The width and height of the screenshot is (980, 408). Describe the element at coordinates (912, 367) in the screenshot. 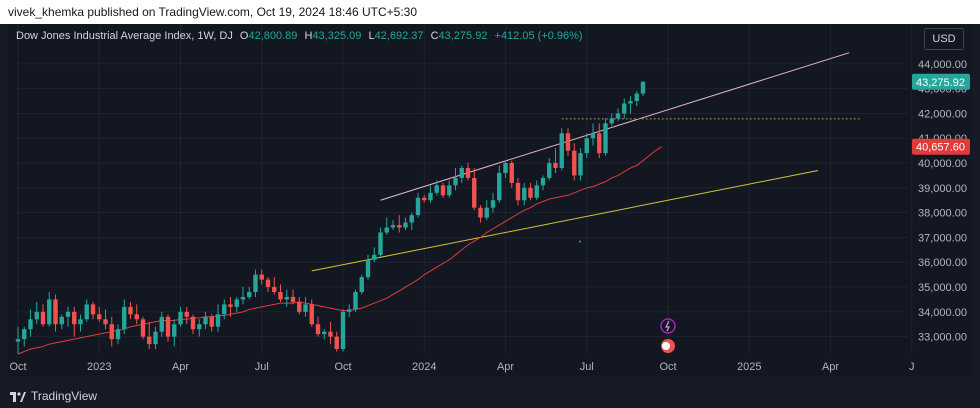

I see `x-tick-label: J` at that location.